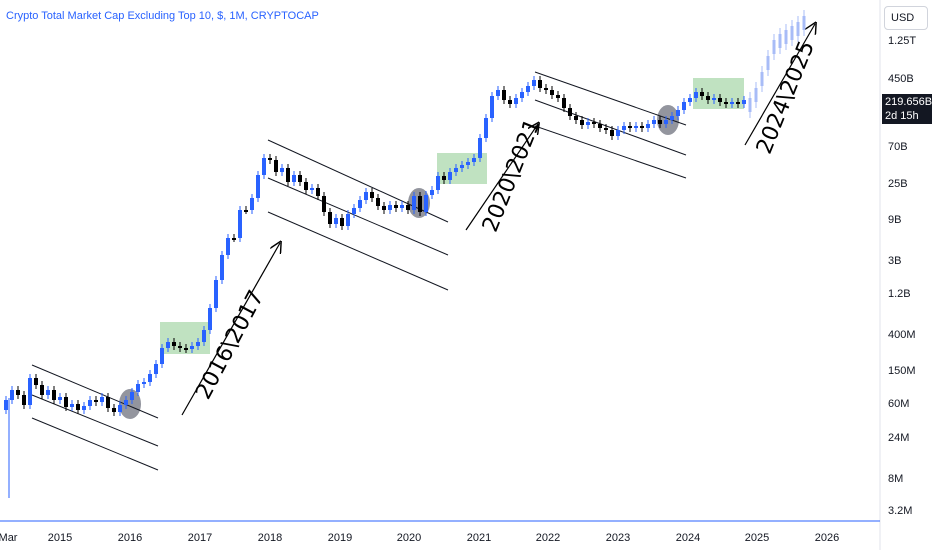  What do you see at coordinates (908, 102) in the screenshot?
I see `current-value: 219.656B` at bounding box center [908, 102].